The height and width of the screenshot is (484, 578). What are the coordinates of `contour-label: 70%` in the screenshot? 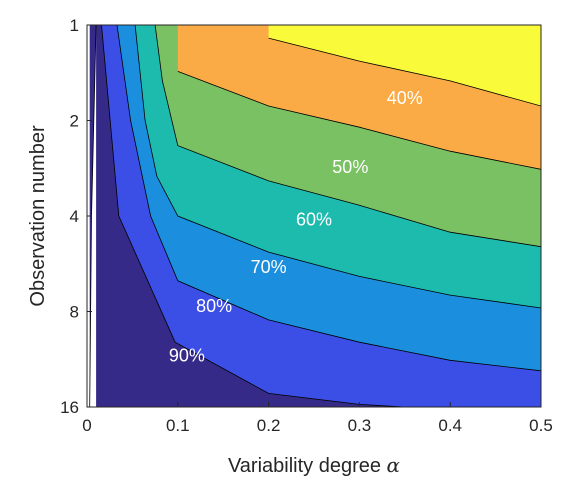 It's located at (269, 267).